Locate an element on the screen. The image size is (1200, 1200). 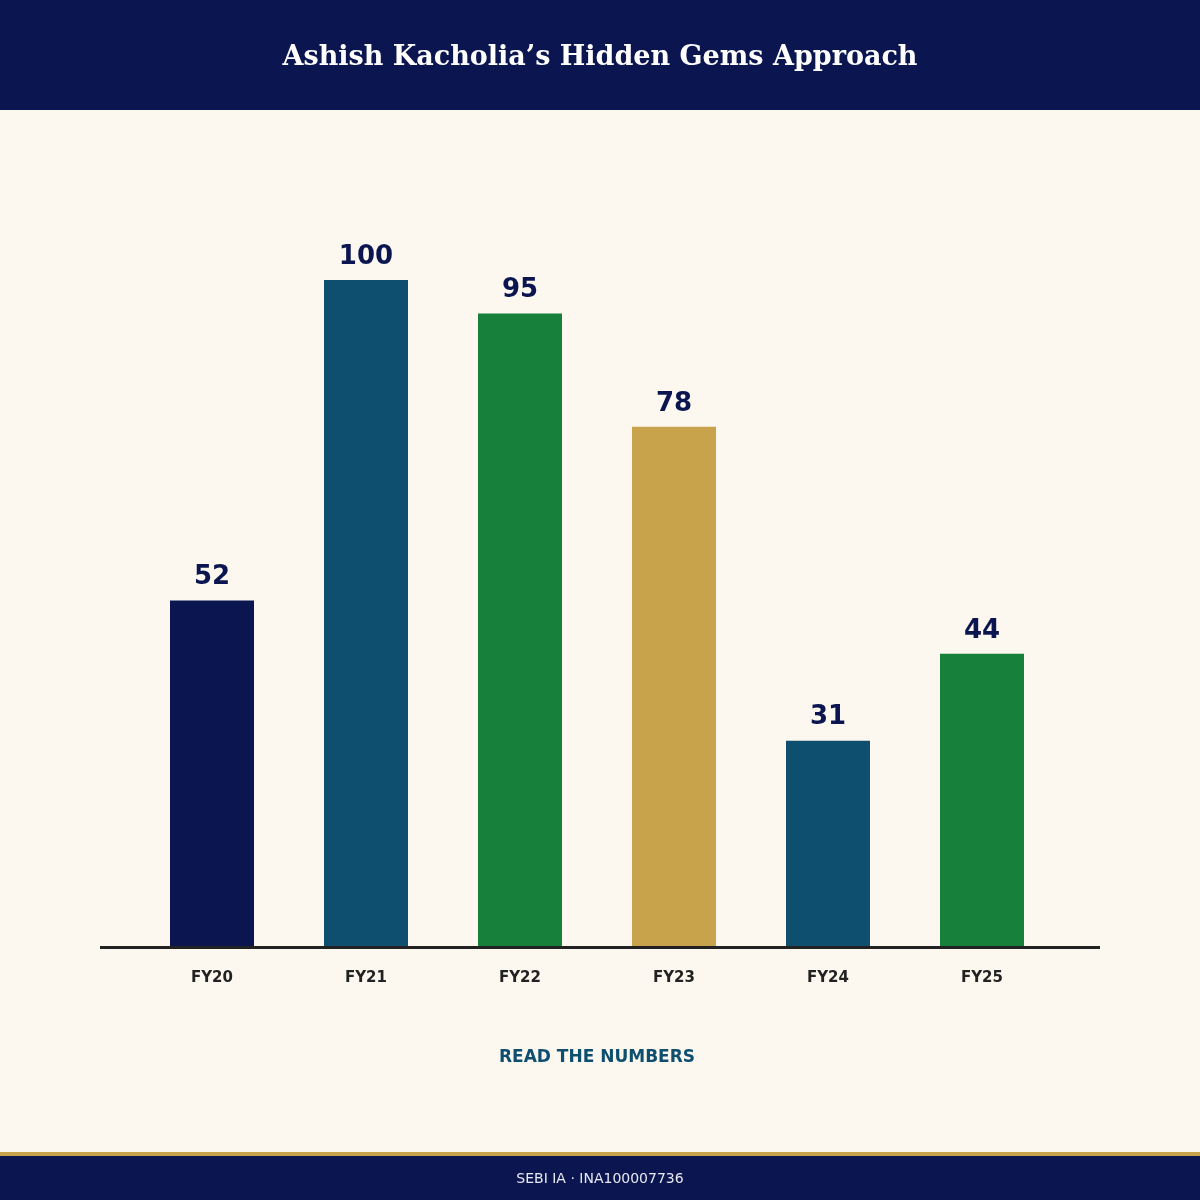
chart-title: Ashish Kacholia’s Hidden Gems Approach is located at coordinates (600, 55).